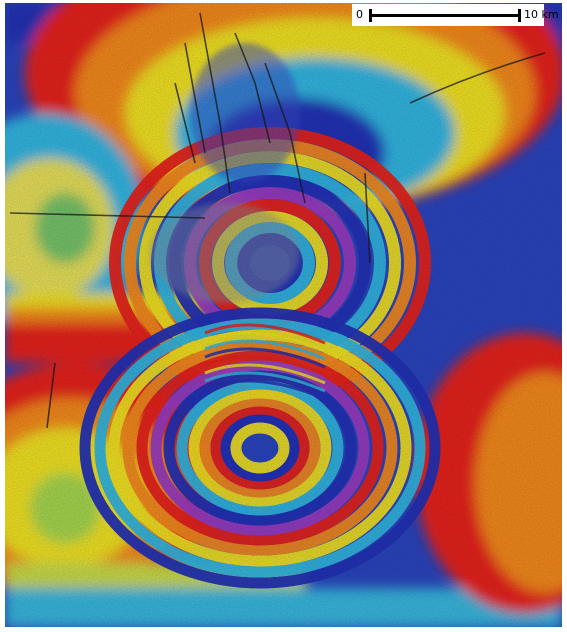  I want to click on scale-bar-end-value: 10, so click(531, 14).